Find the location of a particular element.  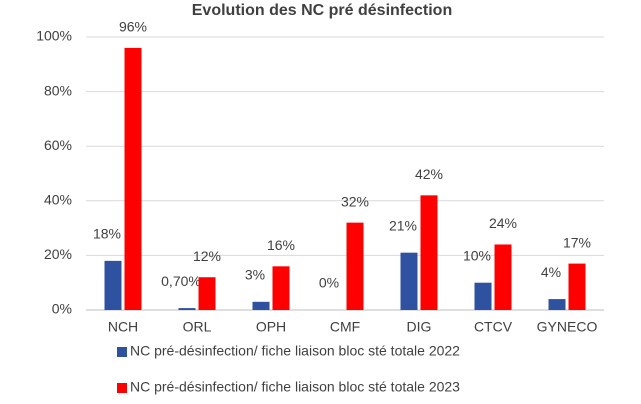

y-tick-label: 80% is located at coordinates (58, 90).